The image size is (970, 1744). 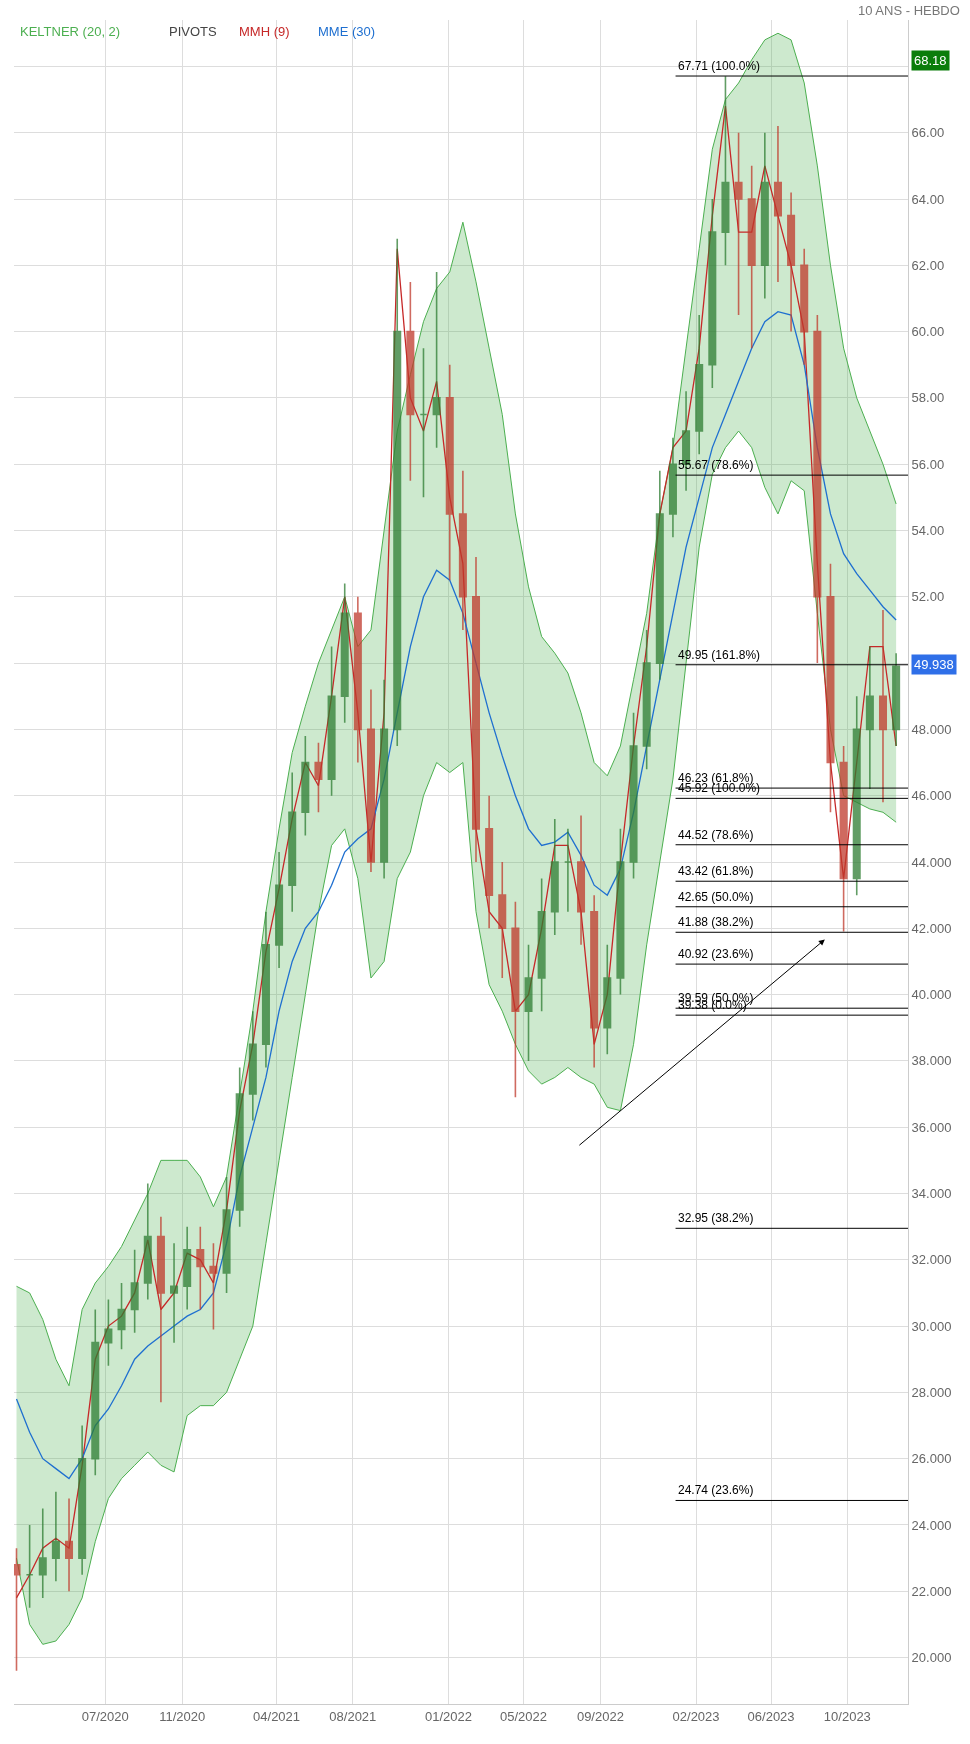 I want to click on x-tick-label: 04/2021, so click(x=277, y=1716).